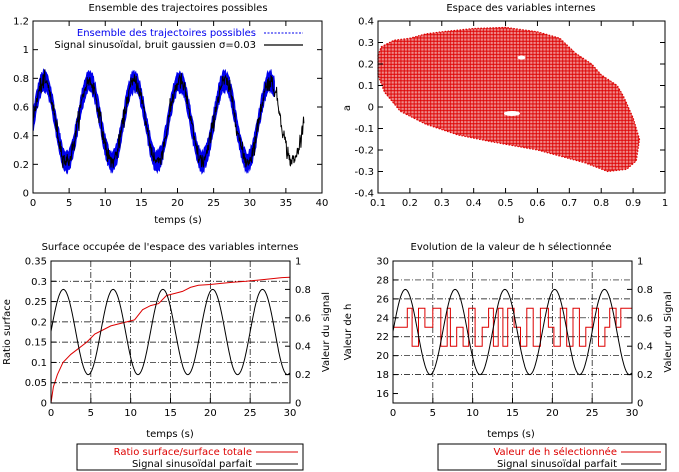  I want to click on y-right-tick-label: 0.6, so click(303, 318).